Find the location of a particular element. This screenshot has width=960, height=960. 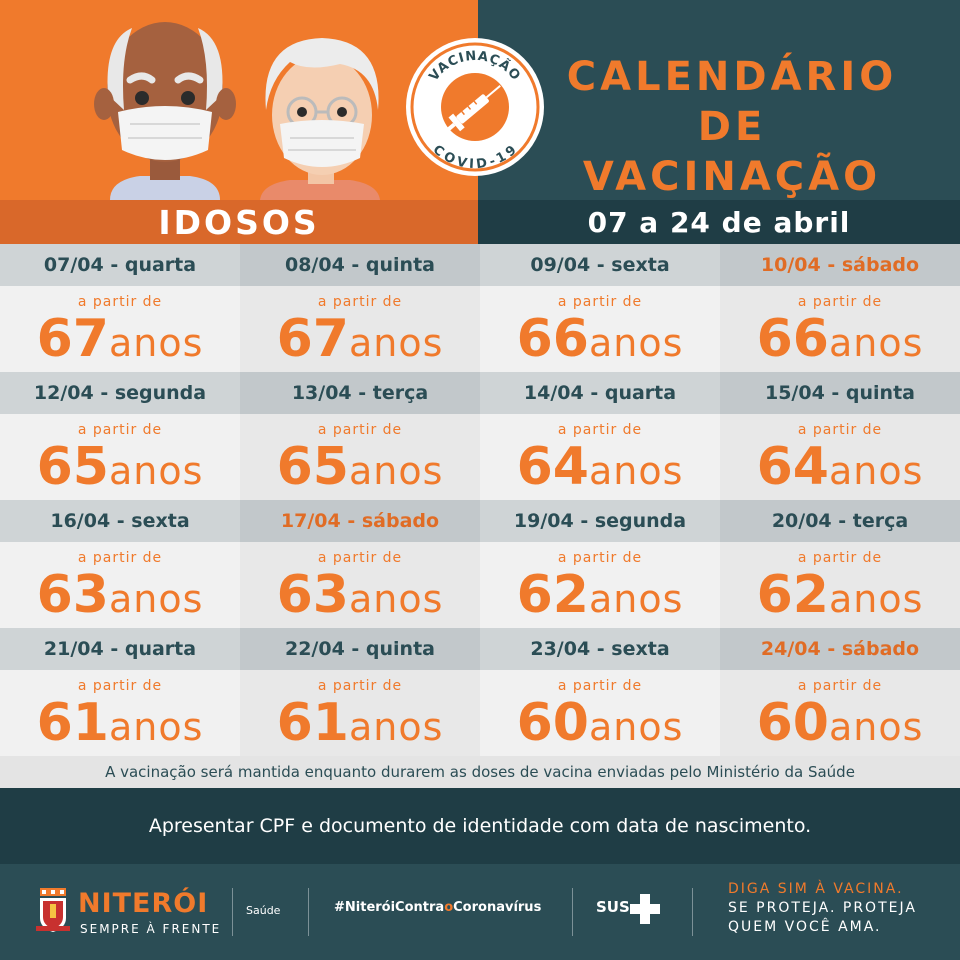

age-cell: a partir de 60anos is located at coordinates (840, 713).